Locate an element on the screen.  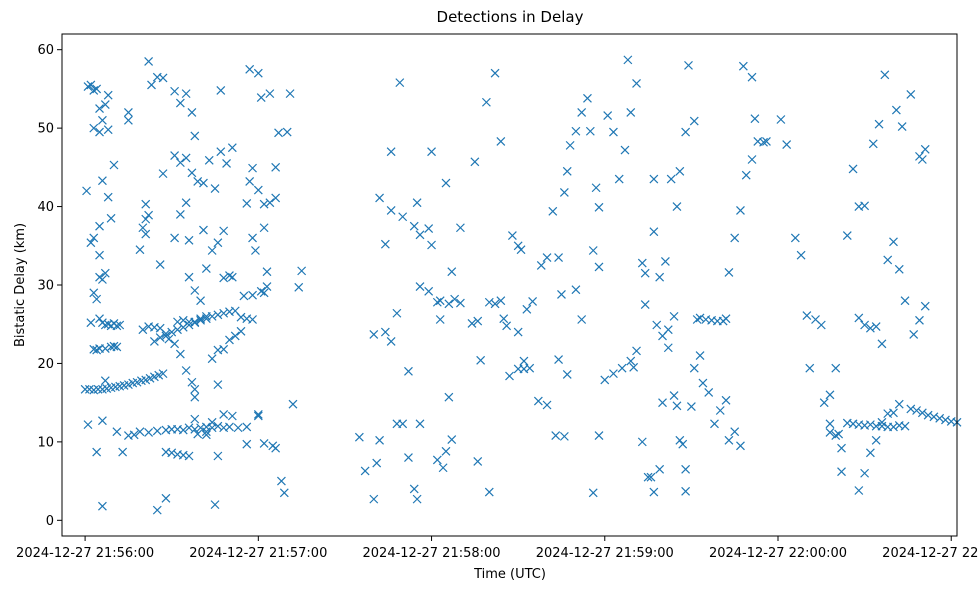
y-axis-label: Bistatic Delay (km) is located at coordinates (20, 285).